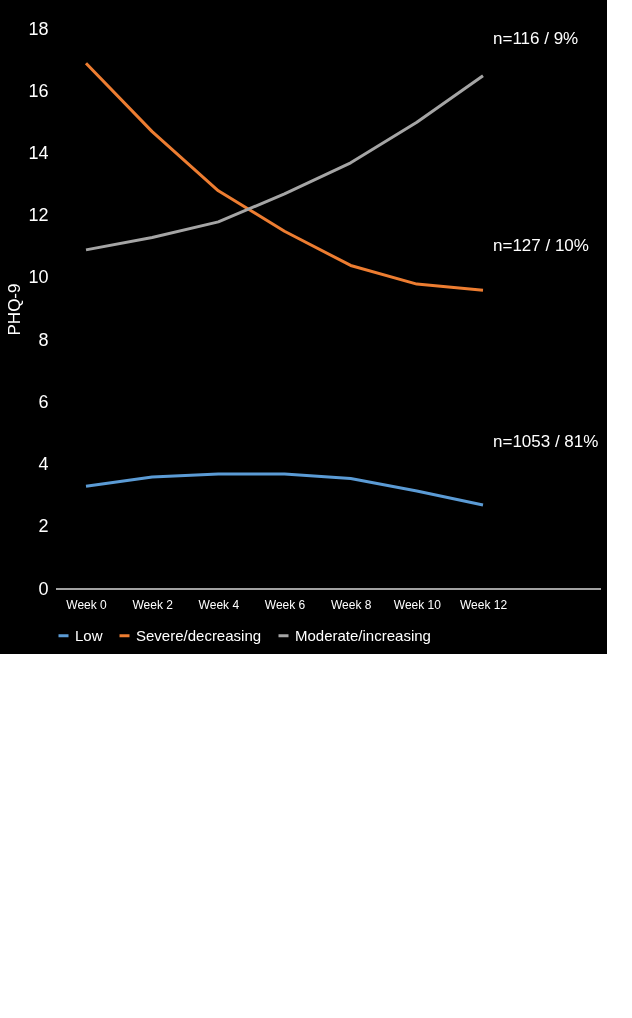 The width and height of the screenshot is (632, 1018). I want to click on x-tick-label: Week 12, so click(483, 604).